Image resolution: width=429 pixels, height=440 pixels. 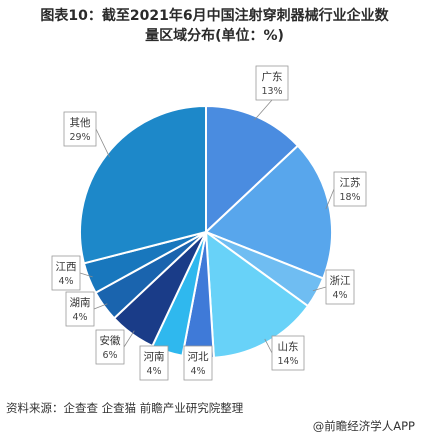 What do you see at coordinates (79, 137) in the screenshot?
I see `slice-value-9: 29%` at bounding box center [79, 137].